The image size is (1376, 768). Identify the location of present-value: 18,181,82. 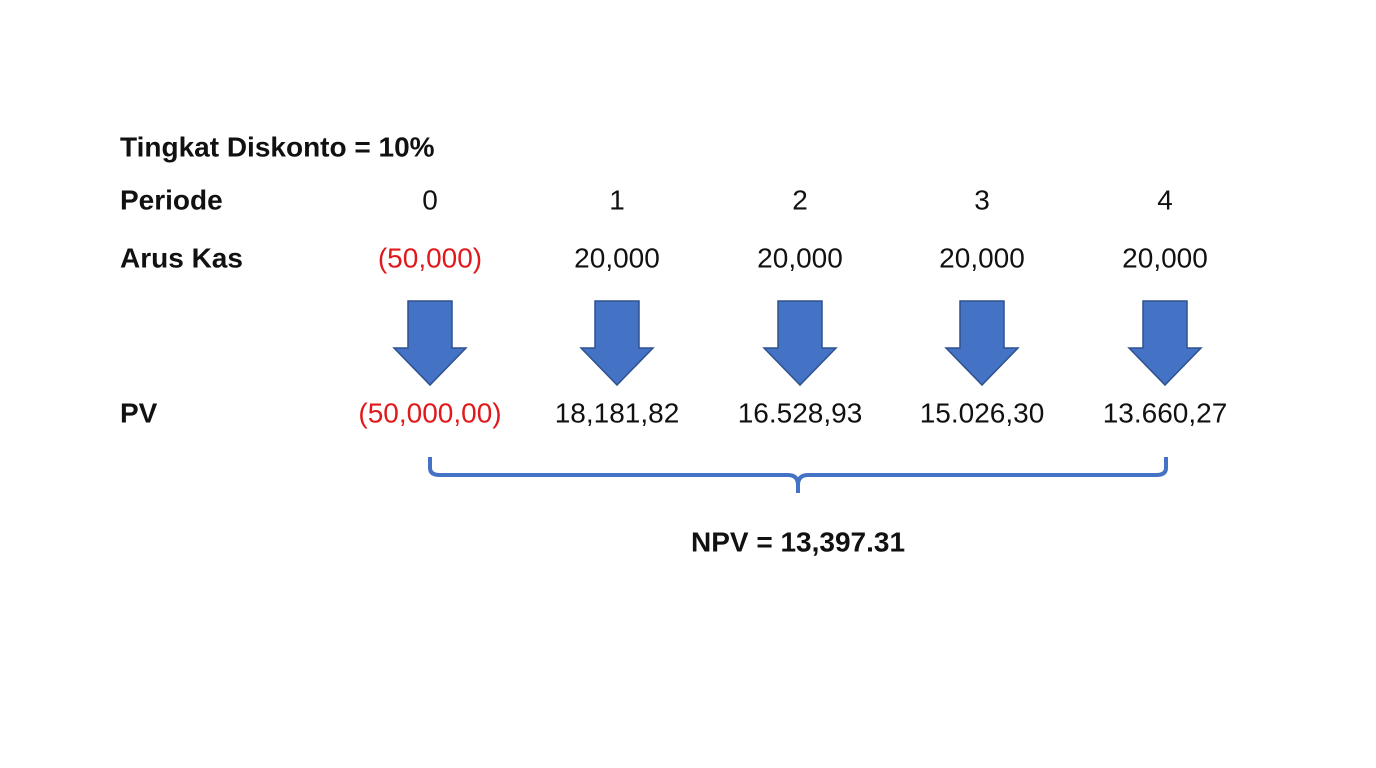
(617, 412).